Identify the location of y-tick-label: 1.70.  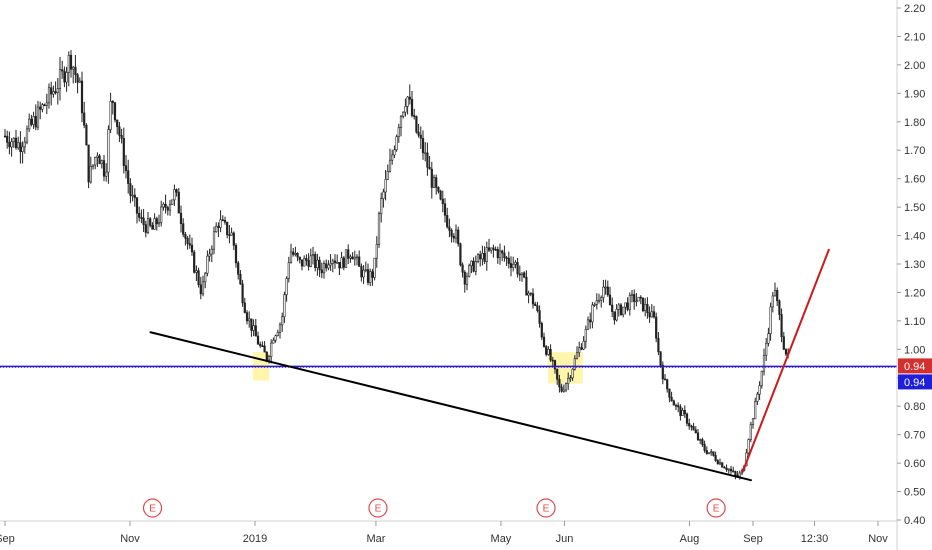
(914, 151).